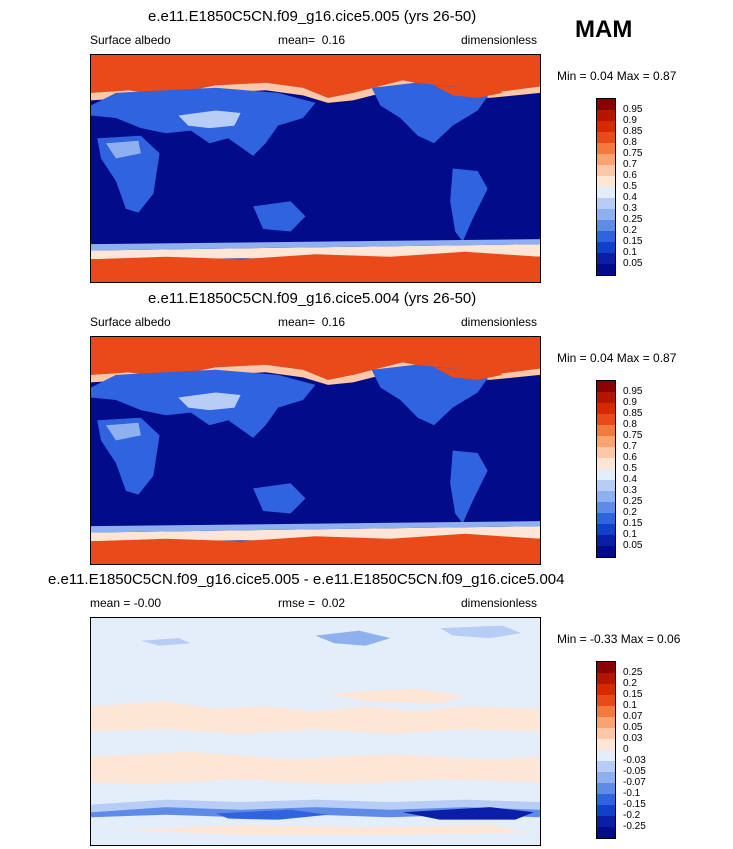 The height and width of the screenshot is (849, 733). What do you see at coordinates (630, 252) in the screenshot?
I see `panel1-colorbar-label: 0.1` at bounding box center [630, 252].